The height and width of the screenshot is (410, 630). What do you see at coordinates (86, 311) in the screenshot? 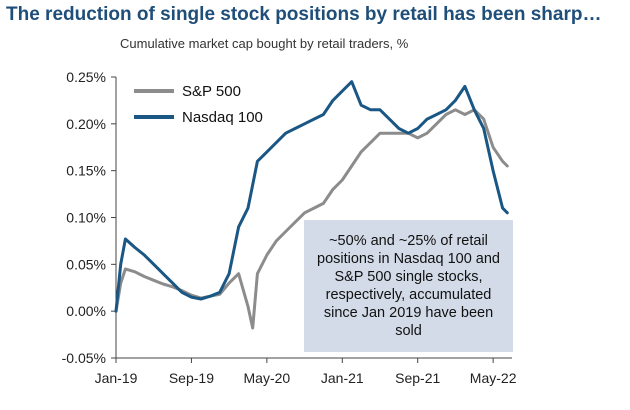
I see `y-tick-label: 0.00%` at bounding box center [86, 311].